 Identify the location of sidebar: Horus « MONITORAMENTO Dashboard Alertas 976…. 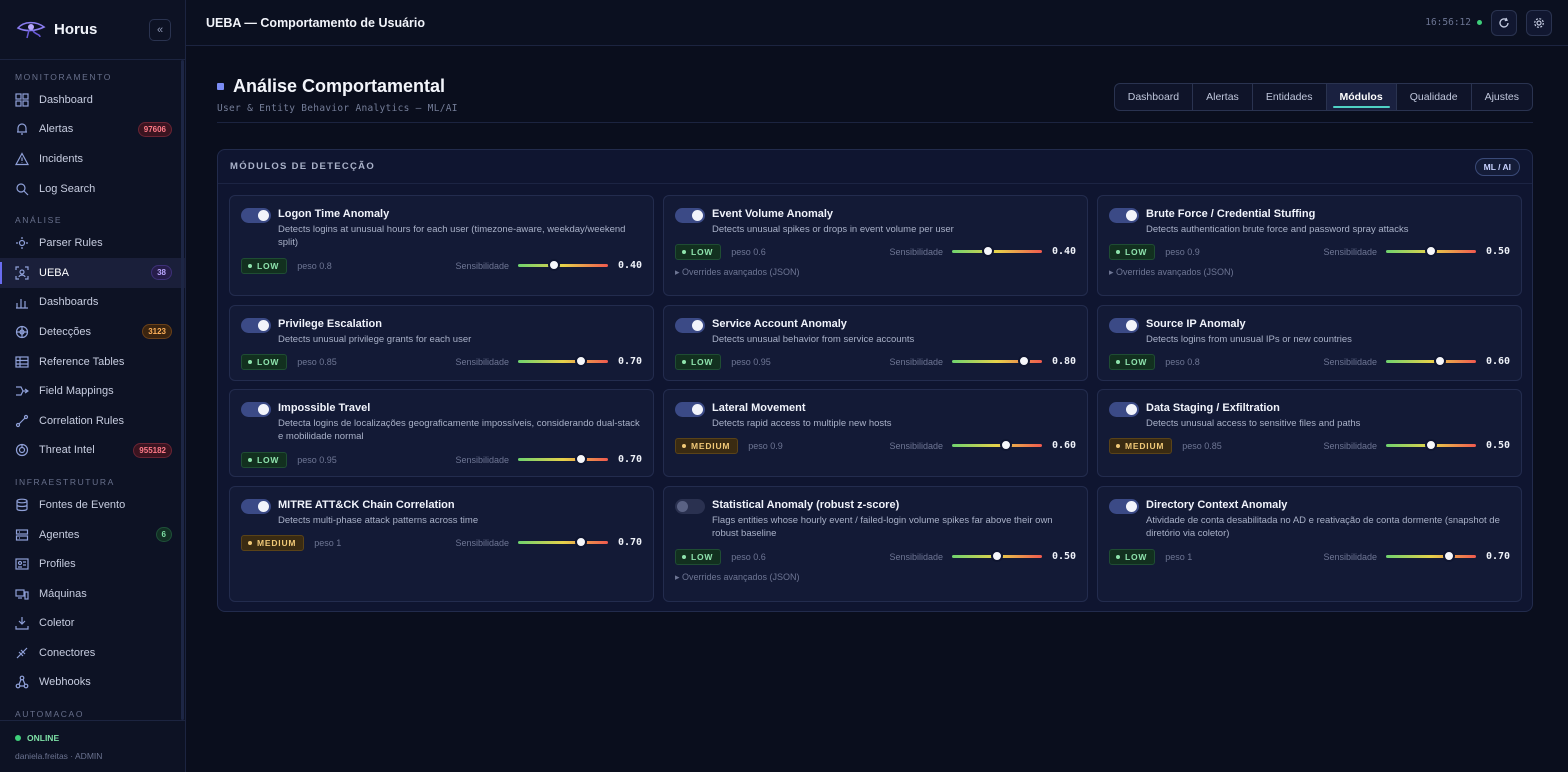
(93, 386).